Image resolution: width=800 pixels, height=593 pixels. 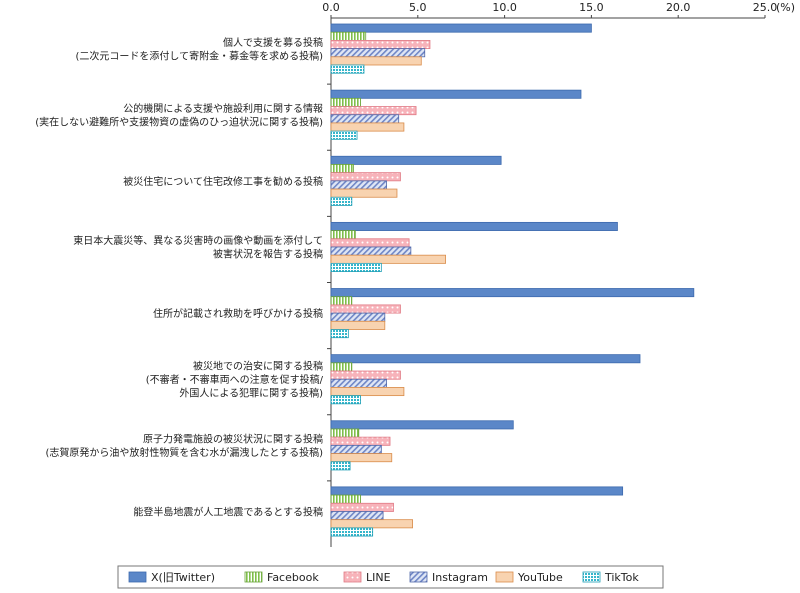 I want to click on x-axis-unit: (%), so click(x=785, y=7).